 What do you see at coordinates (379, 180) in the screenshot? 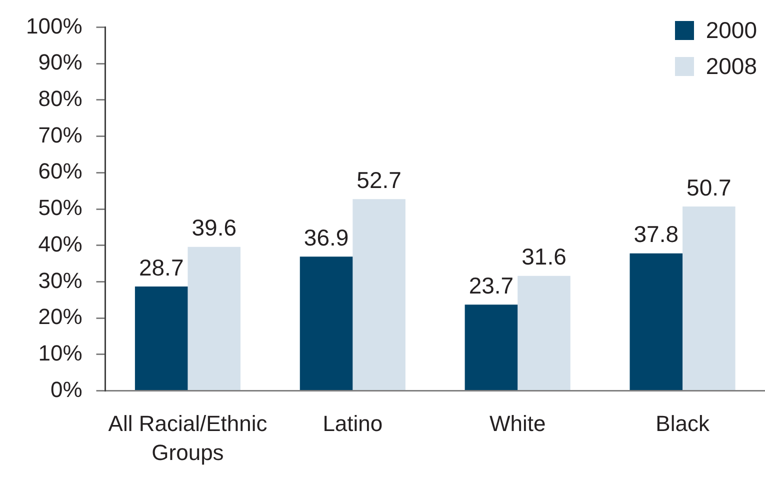
I see `data-label: 52.7` at bounding box center [379, 180].